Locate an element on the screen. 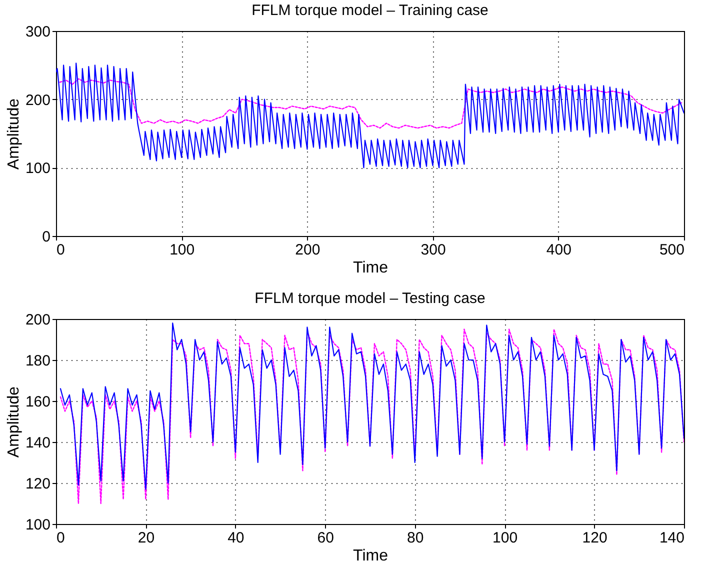 Image resolution: width=720 pixels, height=582 pixels. x-tick-label: 120 is located at coordinates (595, 538).